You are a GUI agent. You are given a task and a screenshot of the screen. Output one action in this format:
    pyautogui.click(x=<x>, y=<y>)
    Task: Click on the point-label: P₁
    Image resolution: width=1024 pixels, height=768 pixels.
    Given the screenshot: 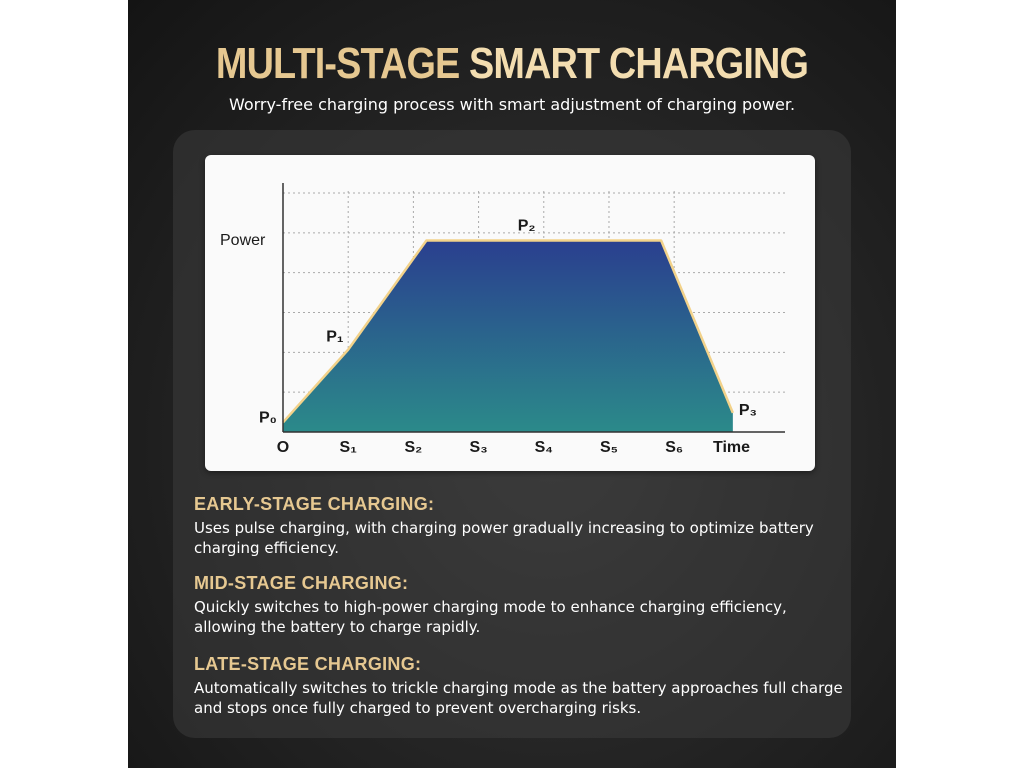 What is the action you would take?
    pyautogui.click(x=335, y=337)
    